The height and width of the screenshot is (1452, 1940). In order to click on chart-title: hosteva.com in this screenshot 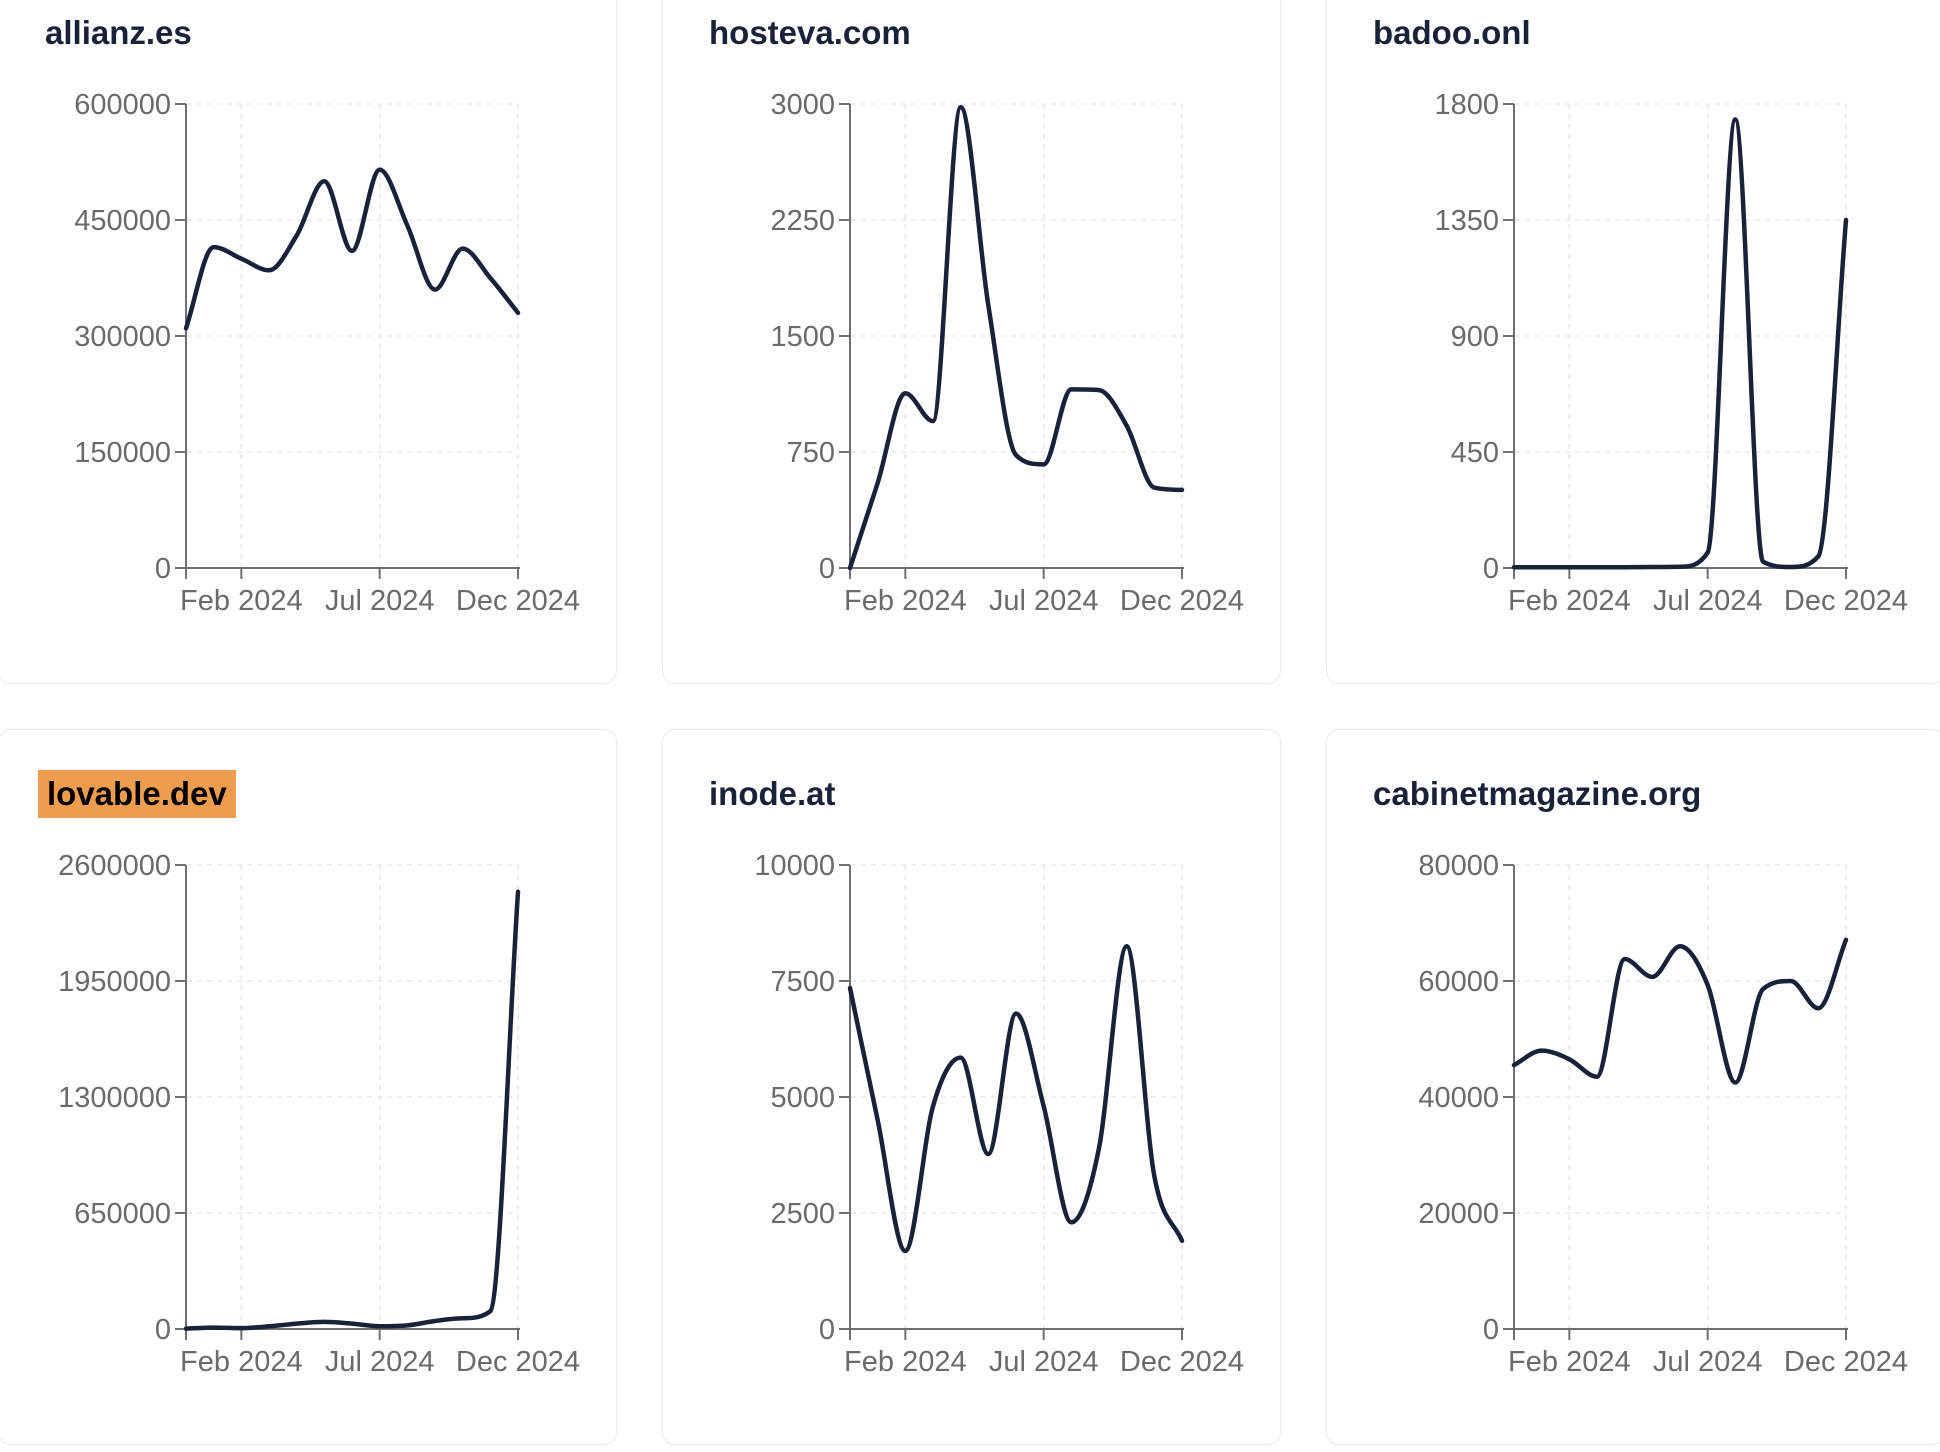, I will do `click(810, 33)`.